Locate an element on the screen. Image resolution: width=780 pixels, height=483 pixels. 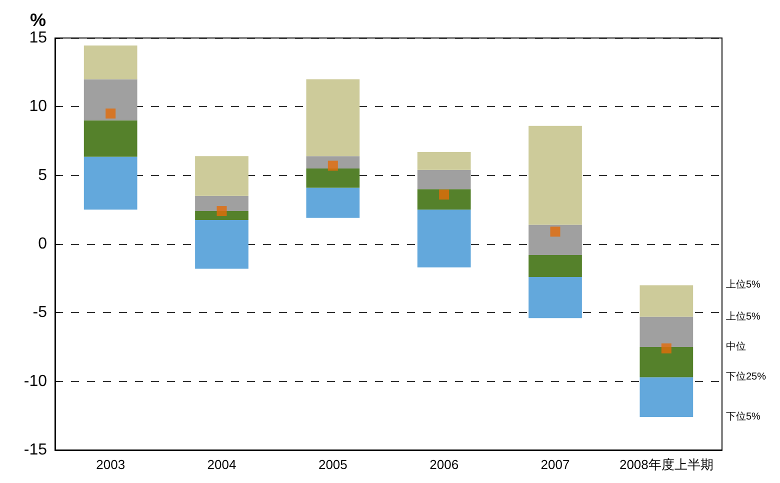
x-tick-label: 2004 is located at coordinates (221, 464).